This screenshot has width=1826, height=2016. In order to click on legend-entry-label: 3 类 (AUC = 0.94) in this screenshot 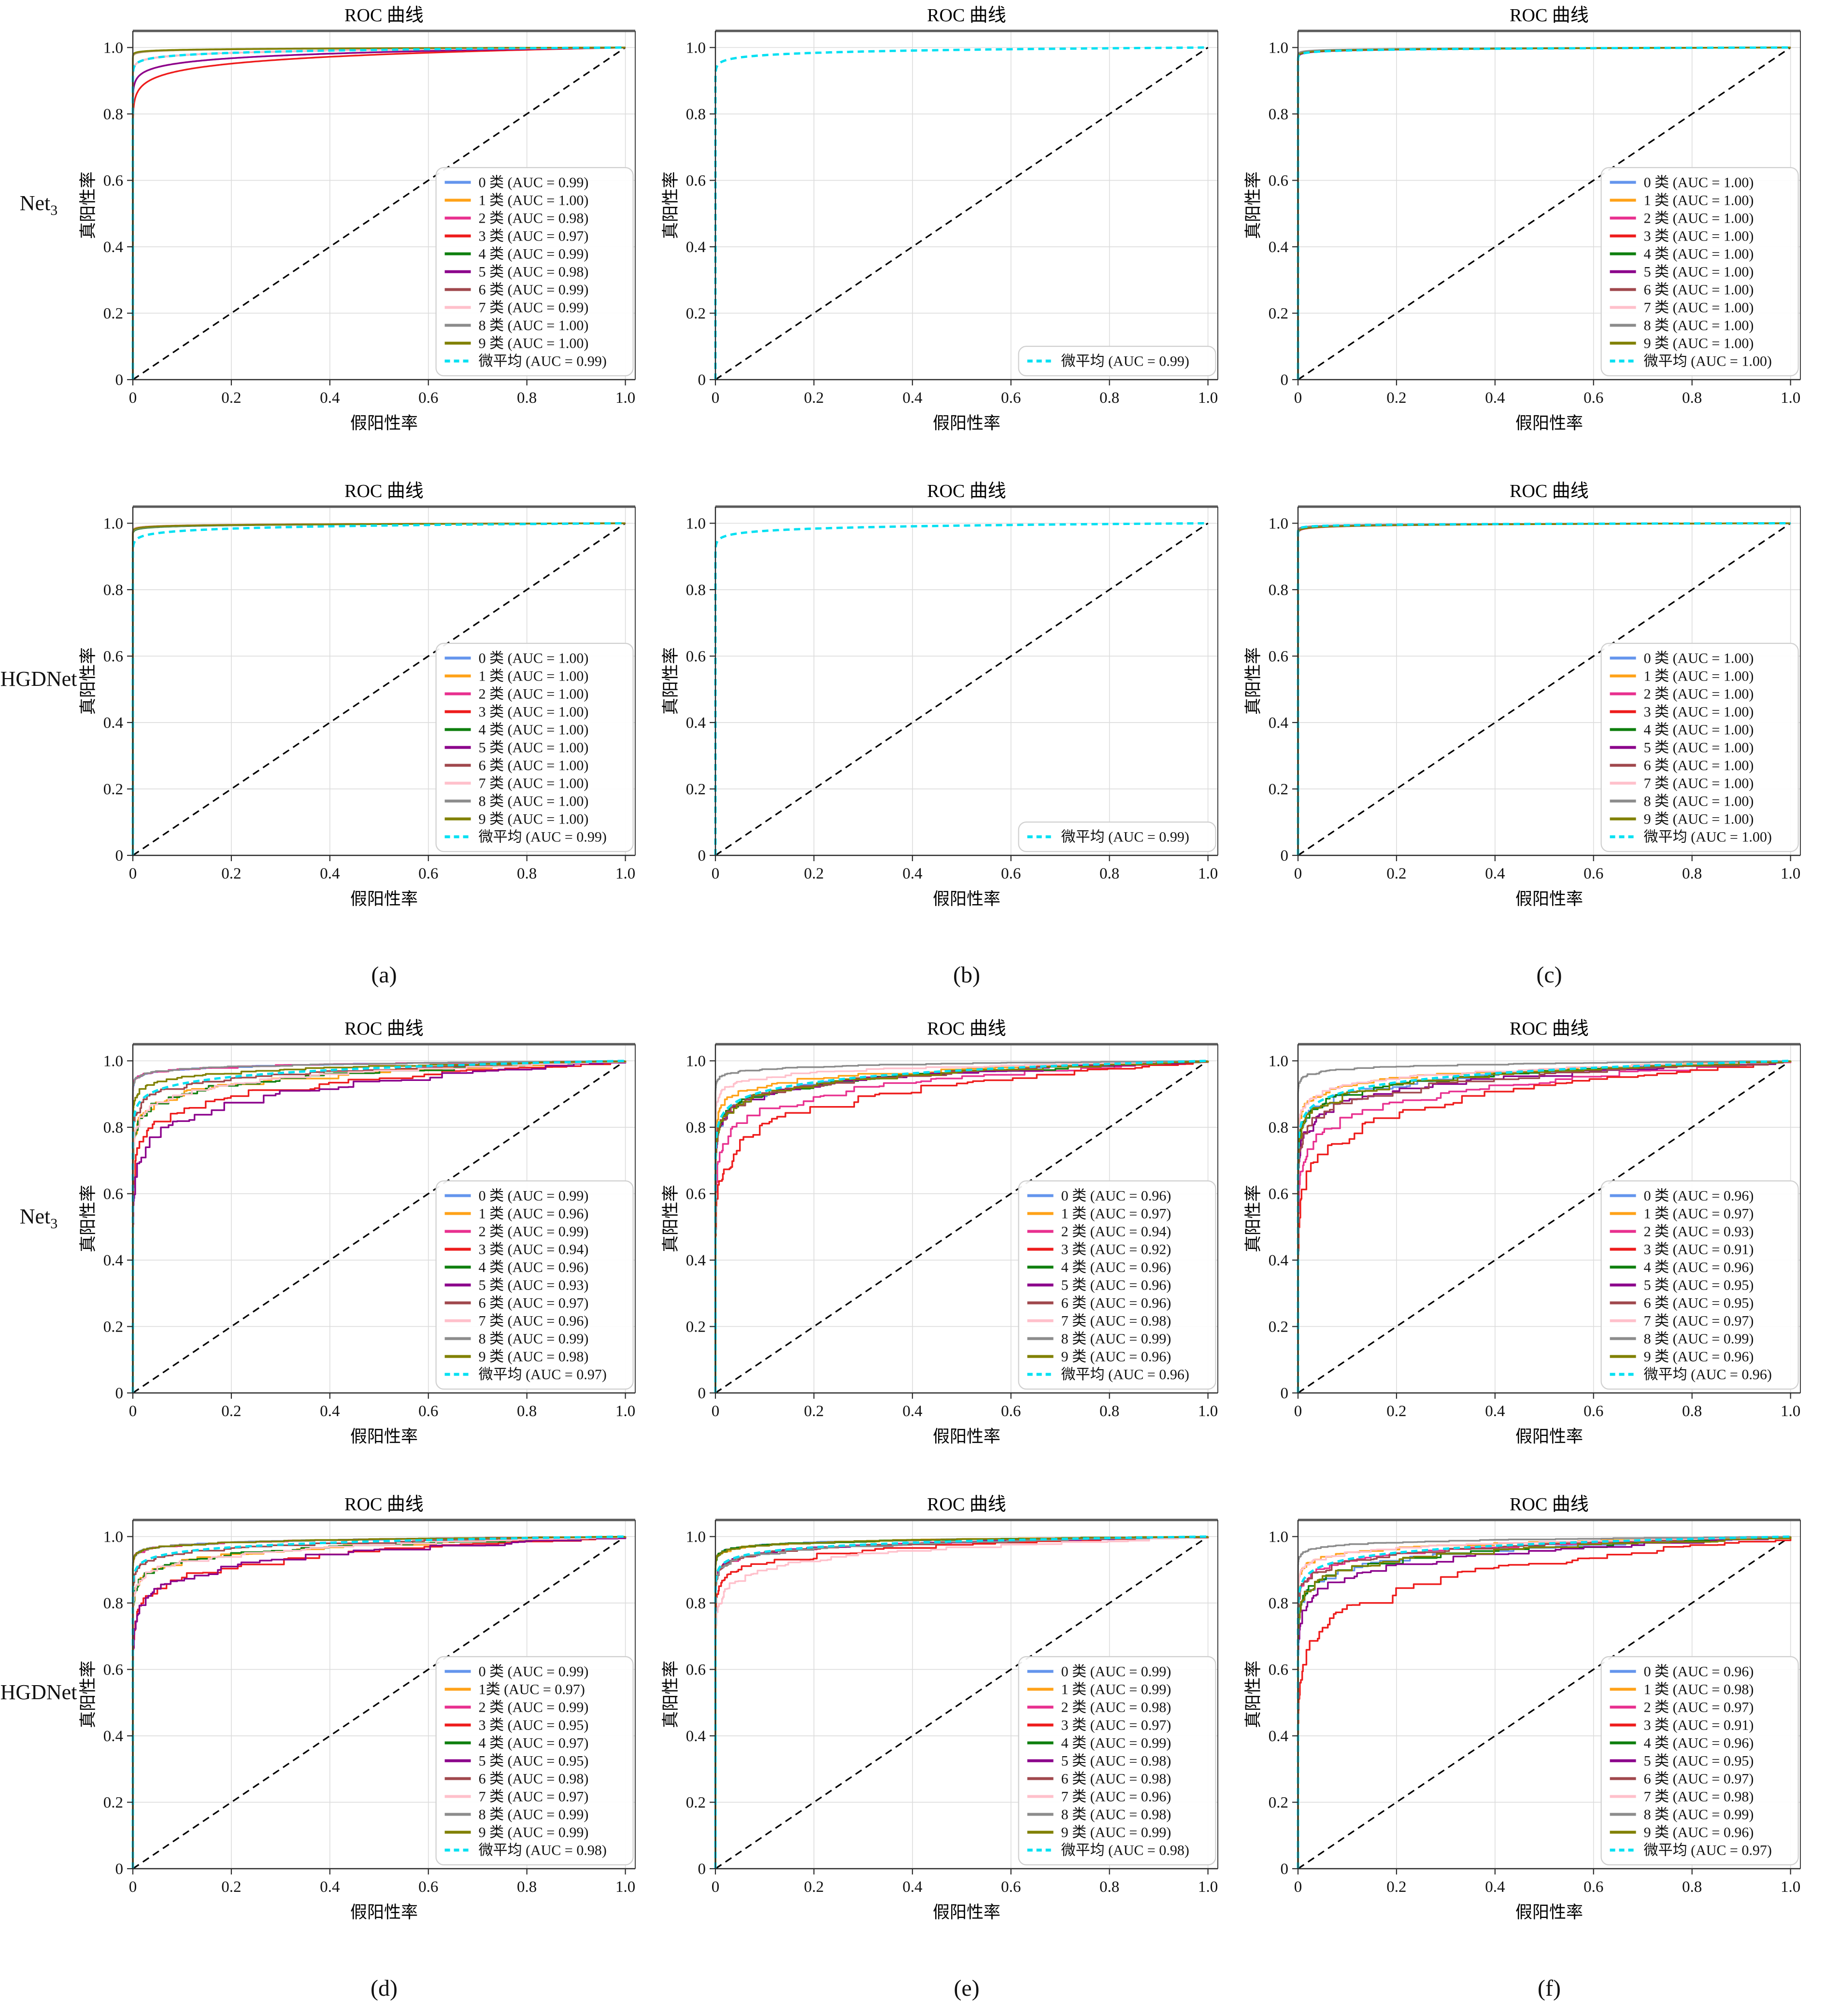, I will do `click(534, 1250)`.